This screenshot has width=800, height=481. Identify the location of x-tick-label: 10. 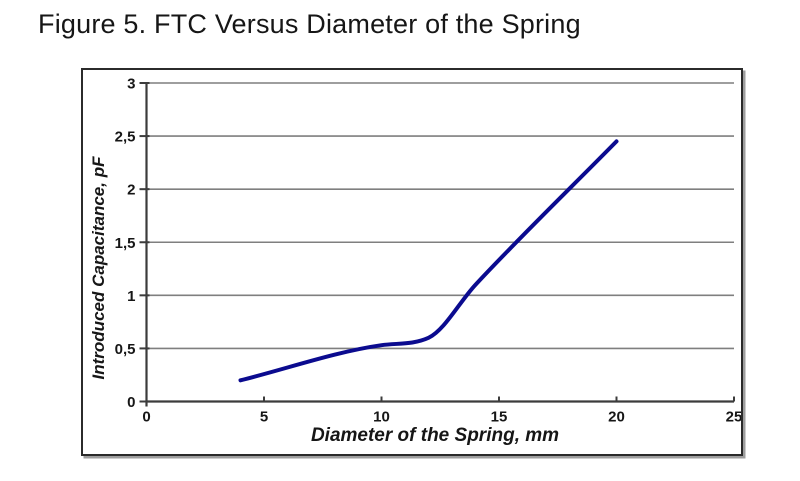
(381, 417).